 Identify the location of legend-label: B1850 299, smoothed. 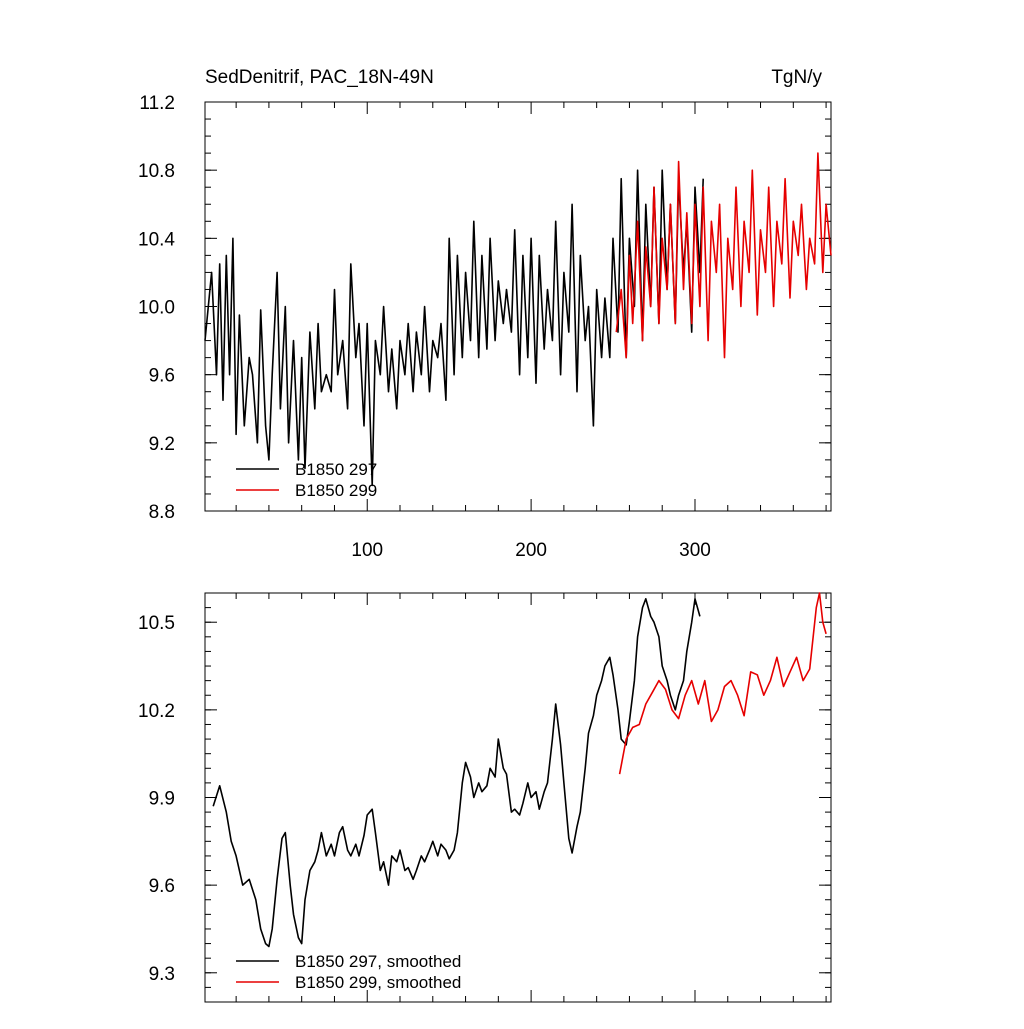
(378, 982).